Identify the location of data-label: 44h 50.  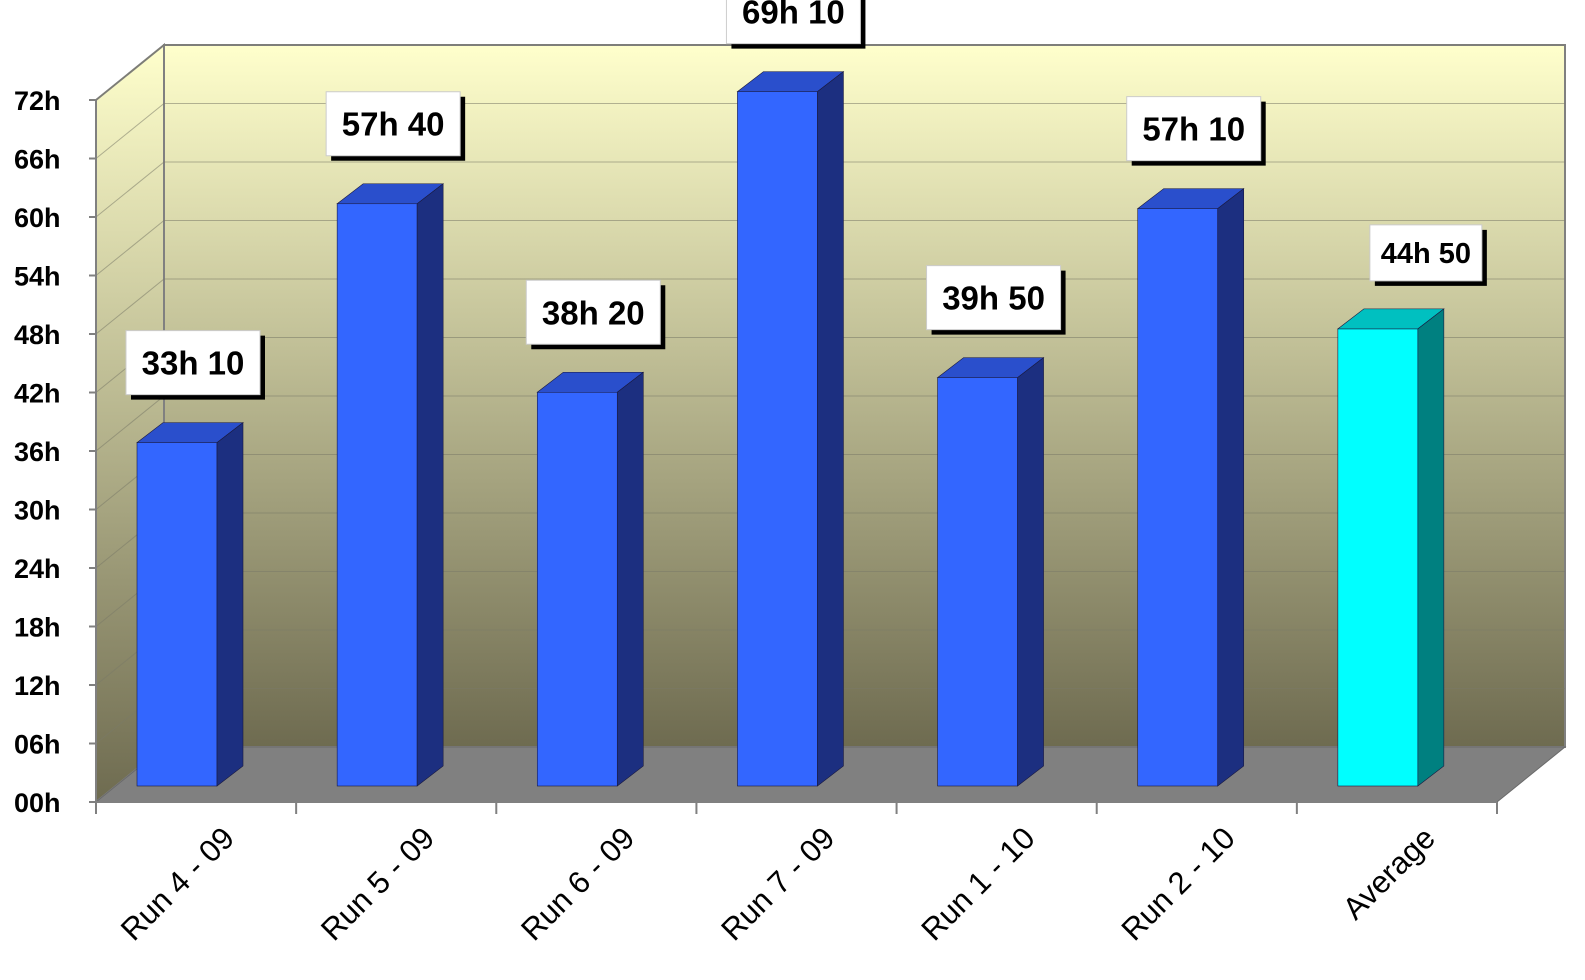
(1428, 255).